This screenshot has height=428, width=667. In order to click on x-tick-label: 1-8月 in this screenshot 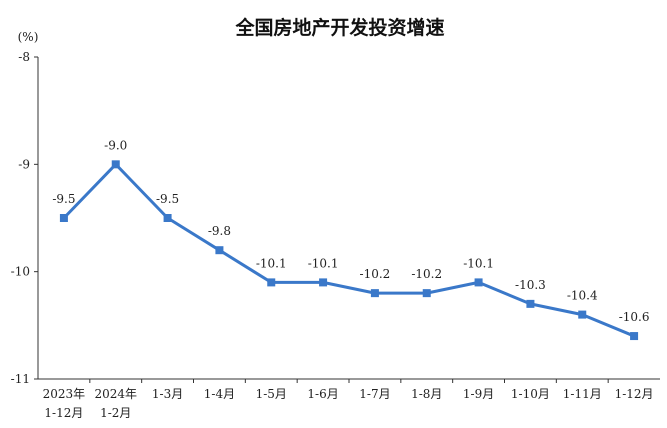, I will do `click(426, 394)`.